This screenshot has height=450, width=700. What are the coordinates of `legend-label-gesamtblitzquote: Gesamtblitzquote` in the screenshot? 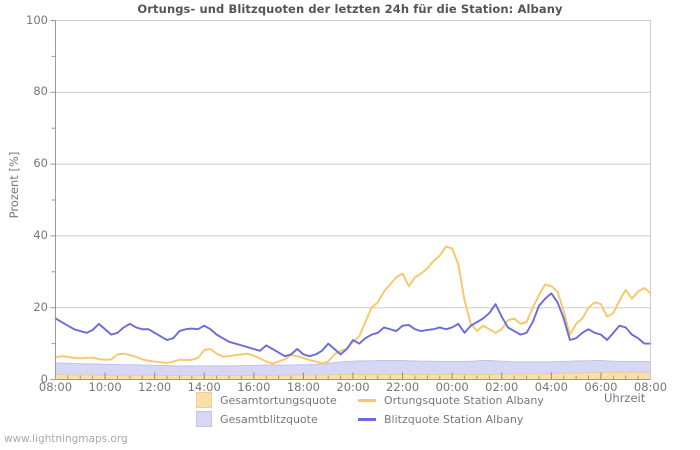 It's located at (269, 419).